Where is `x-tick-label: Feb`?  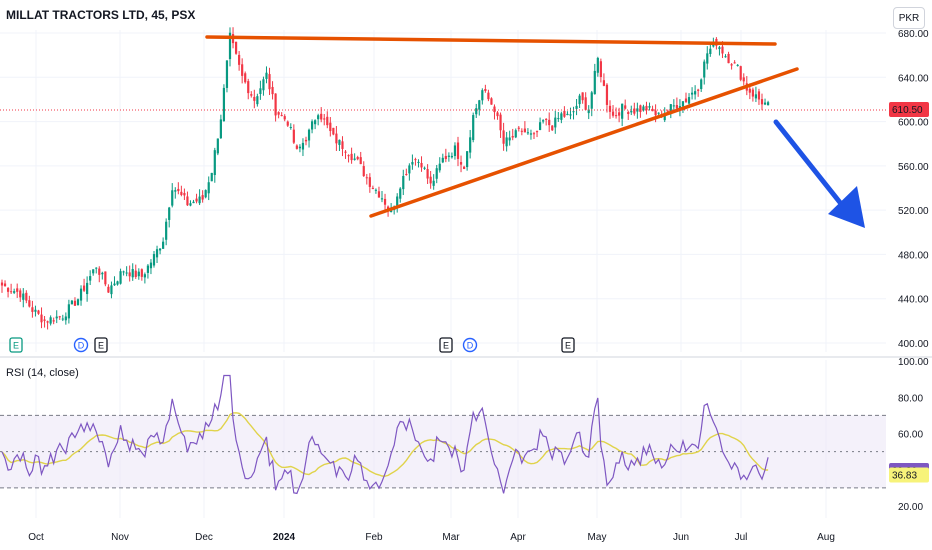
x-tick-label: Feb is located at coordinates (374, 537).